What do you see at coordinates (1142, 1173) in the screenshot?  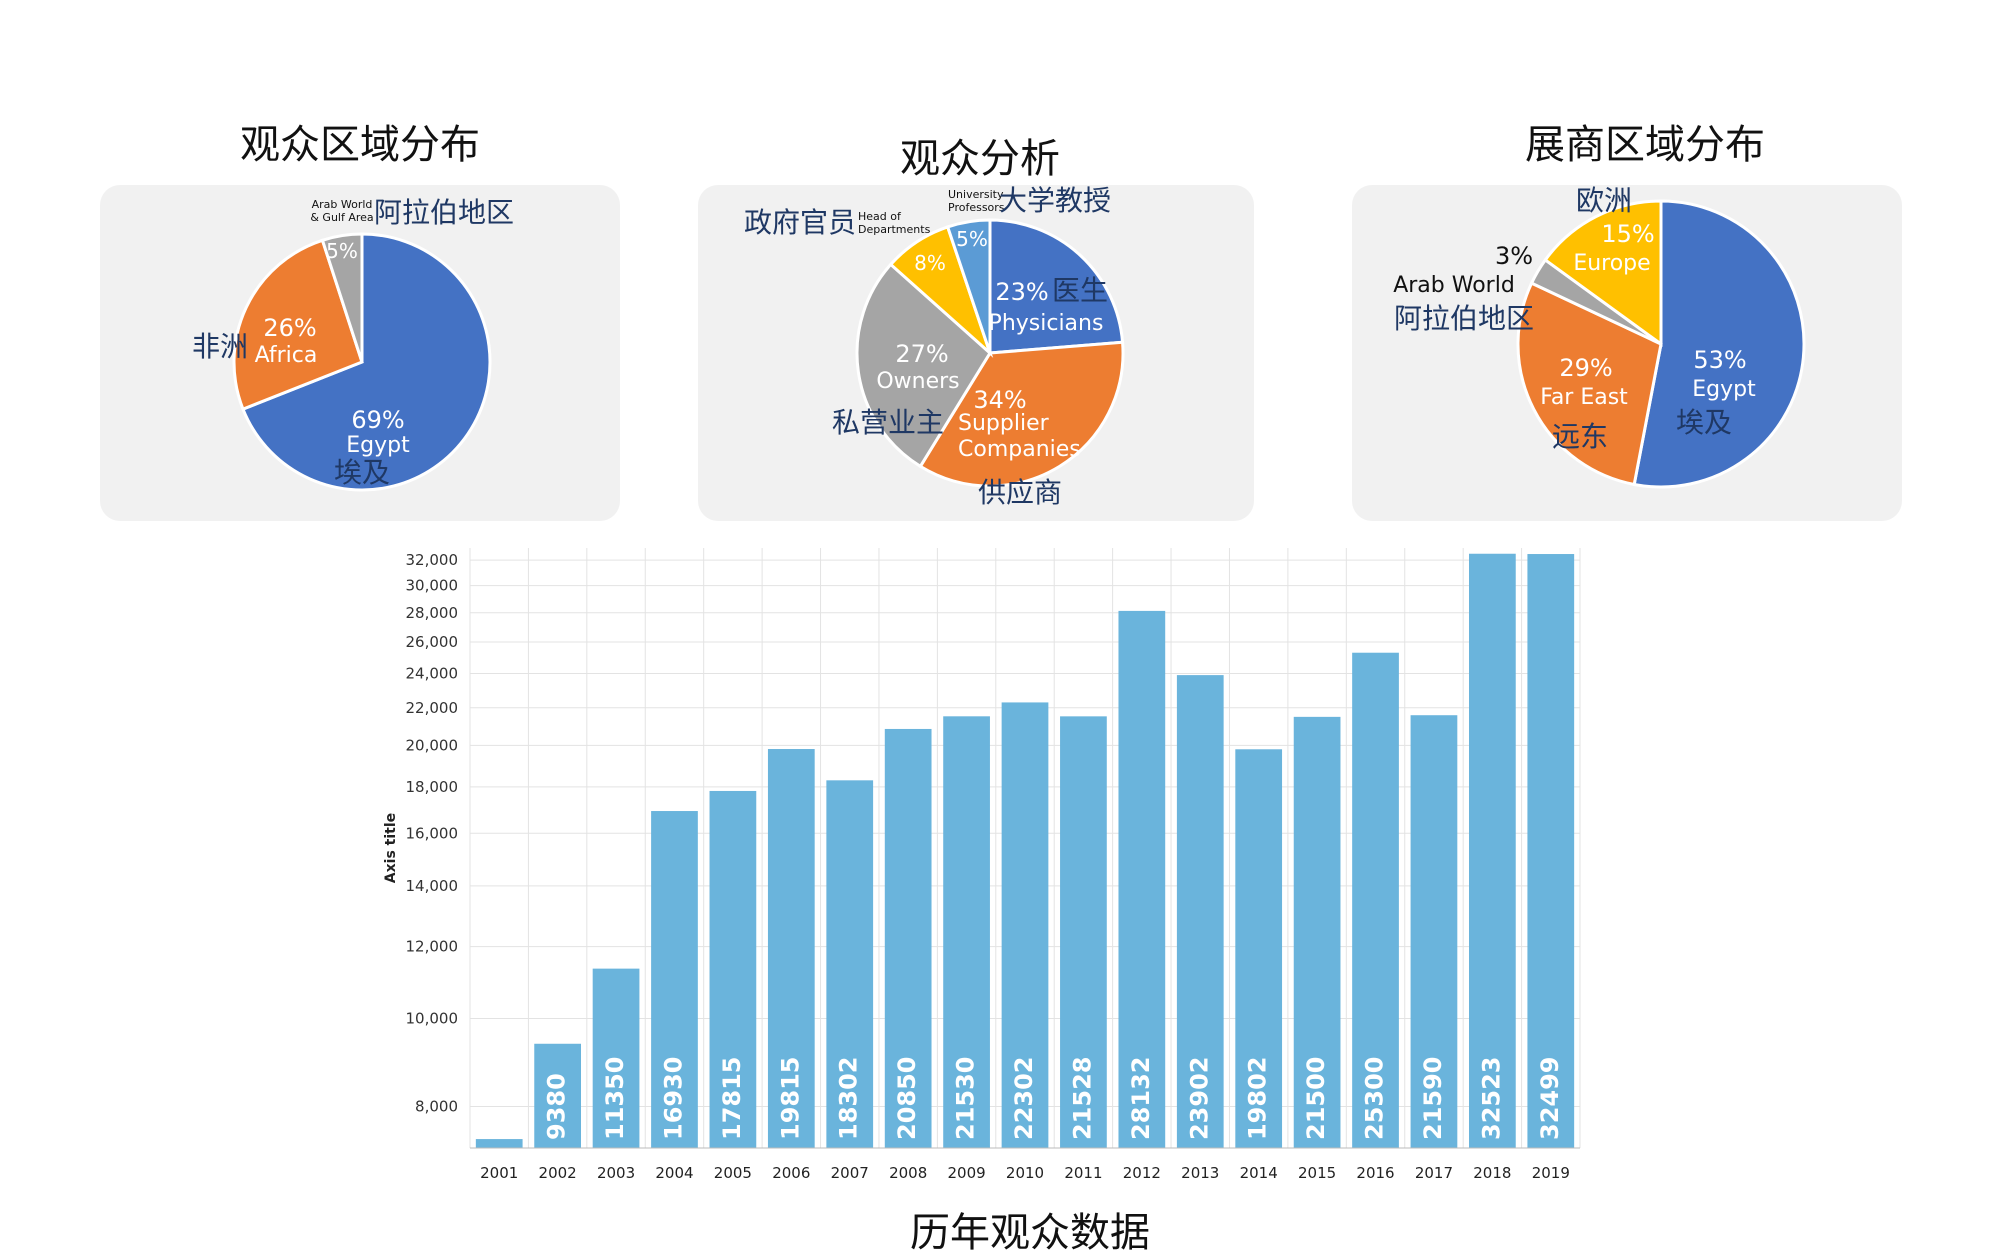 I see `bar-xtick-2012: 2012` at bounding box center [1142, 1173].